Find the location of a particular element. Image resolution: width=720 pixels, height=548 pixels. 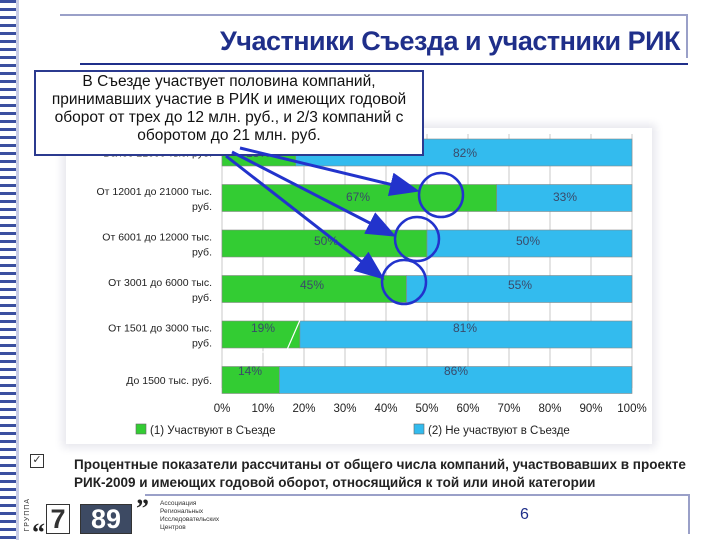

legend-label: (2) Не участвуют в Съезде is located at coordinates (499, 431).